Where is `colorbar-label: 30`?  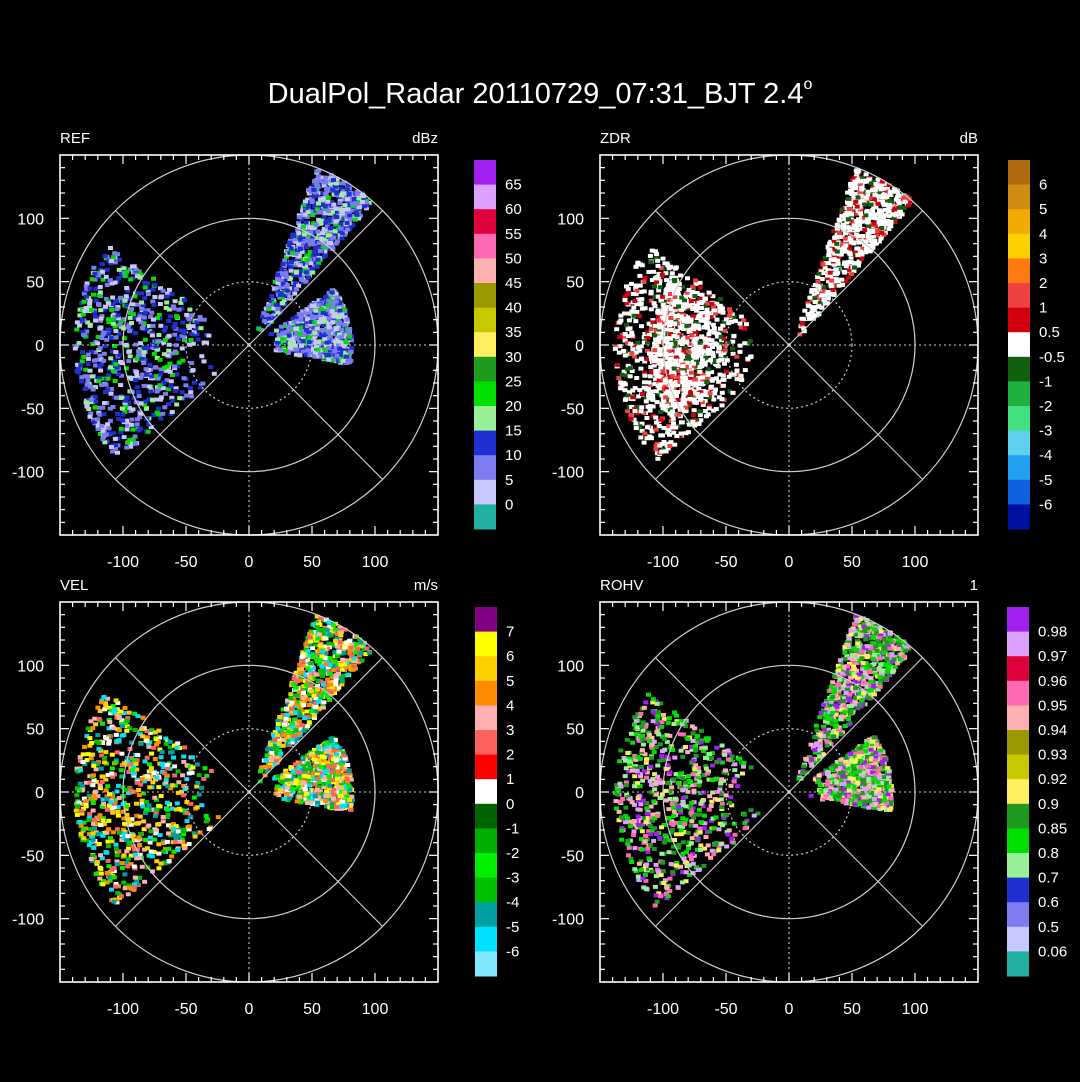
colorbar-label: 30 is located at coordinates (513, 357).